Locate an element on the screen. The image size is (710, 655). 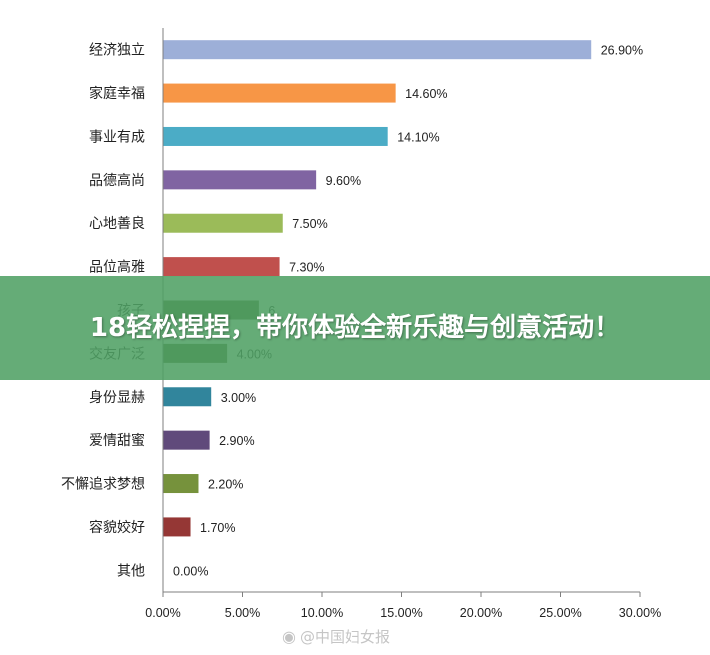
value-label: 14.60% is located at coordinates (426, 94).